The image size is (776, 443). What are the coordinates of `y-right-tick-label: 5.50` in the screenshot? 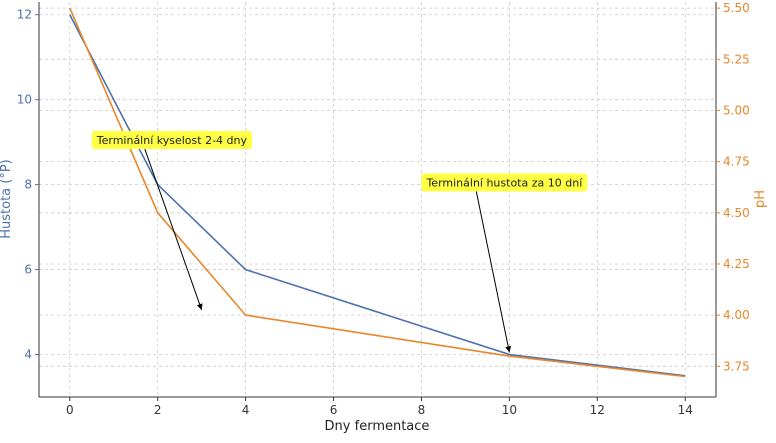 It's located at (736, 8).